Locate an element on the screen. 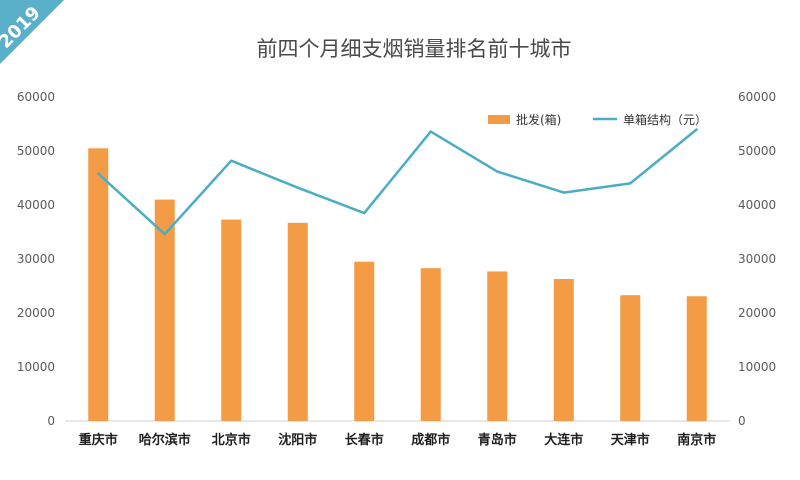  x-category-label: 重庆市 is located at coordinates (98, 440).